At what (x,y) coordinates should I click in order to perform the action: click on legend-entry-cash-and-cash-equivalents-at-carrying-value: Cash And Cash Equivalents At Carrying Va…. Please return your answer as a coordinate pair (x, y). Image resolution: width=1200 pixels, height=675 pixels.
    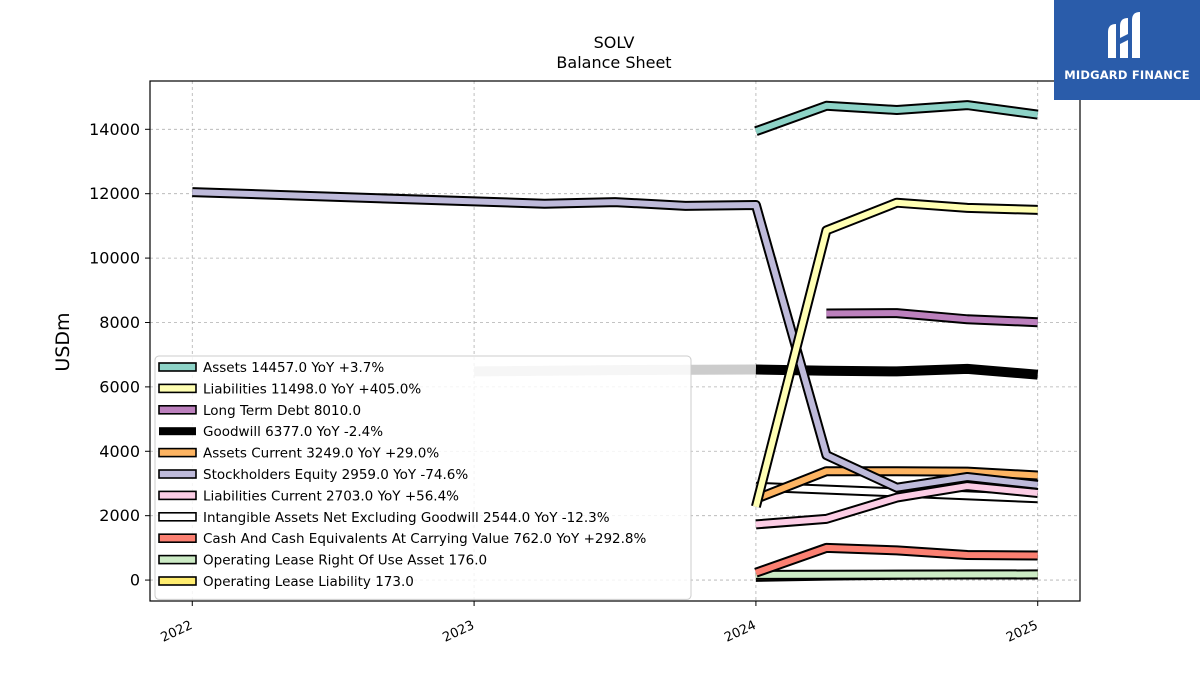
    Looking at the image, I should click on (425, 539).